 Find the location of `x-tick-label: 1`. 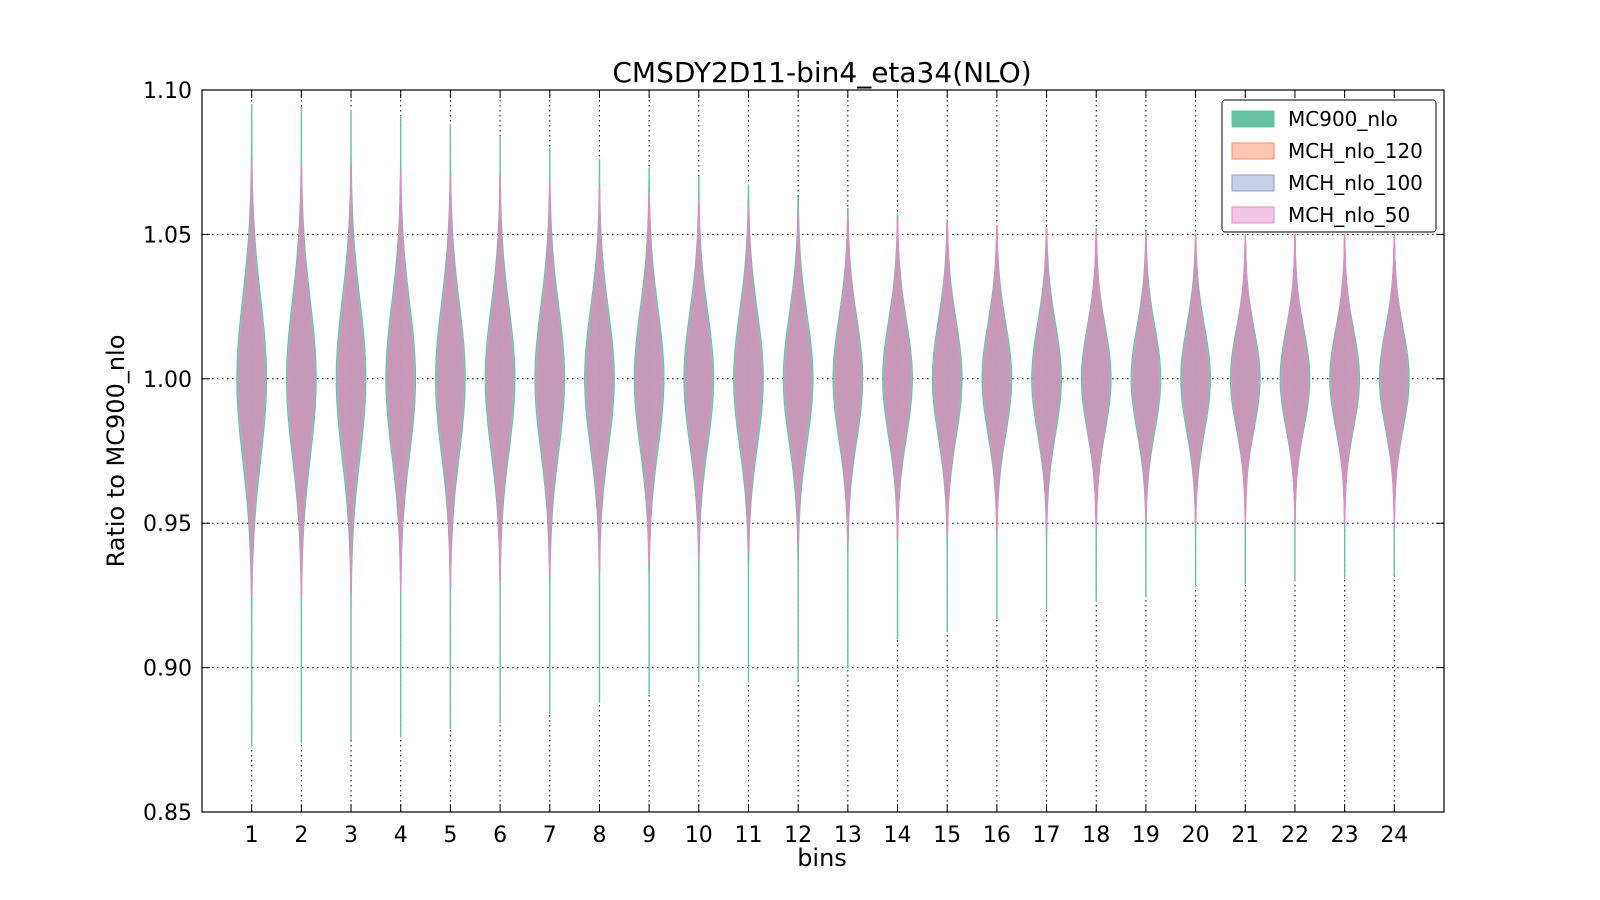

x-tick-label: 1 is located at coordinates (252, 835).